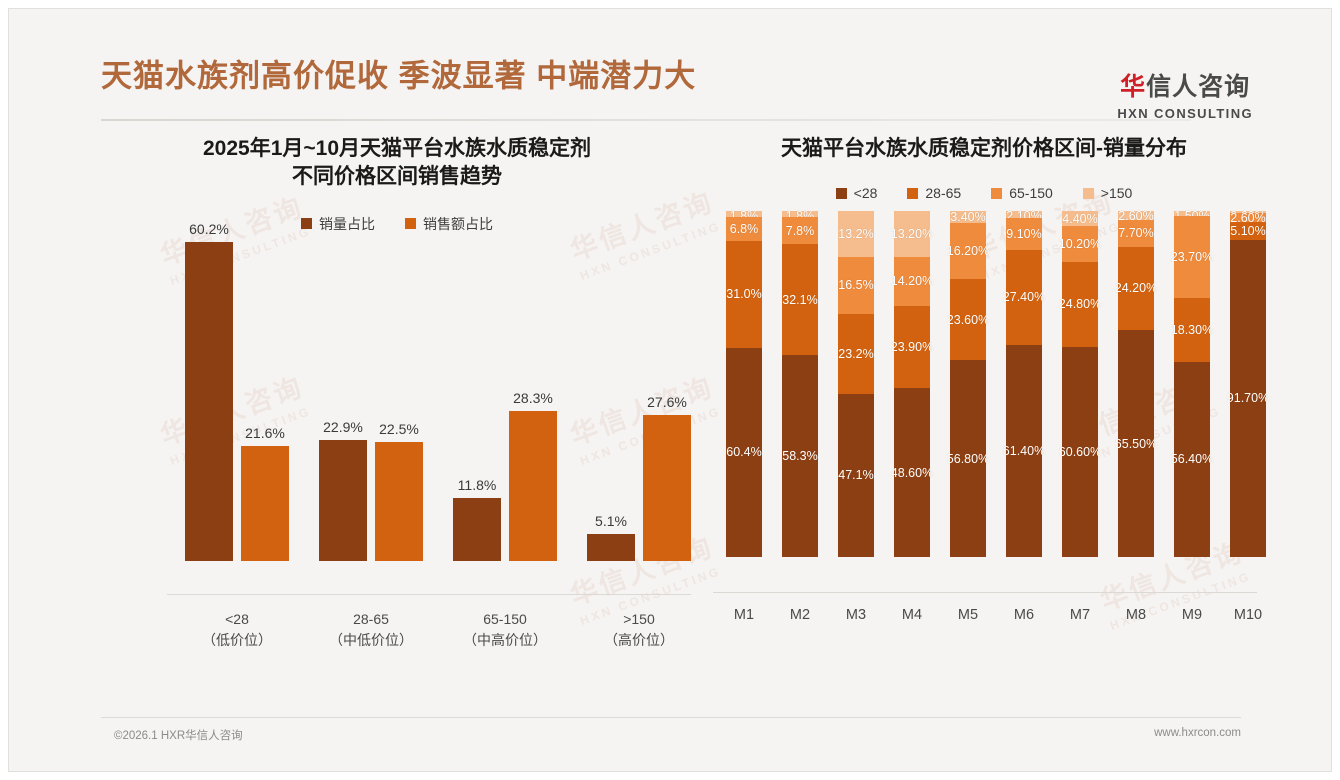 The image size is (1340, 780). I want to click on stacked-bar-segment: 23.2%, so click(856, 354).